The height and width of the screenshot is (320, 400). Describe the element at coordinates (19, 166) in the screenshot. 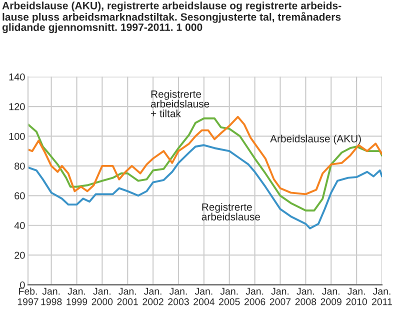

I see `y-tick-label: 80` at that location.